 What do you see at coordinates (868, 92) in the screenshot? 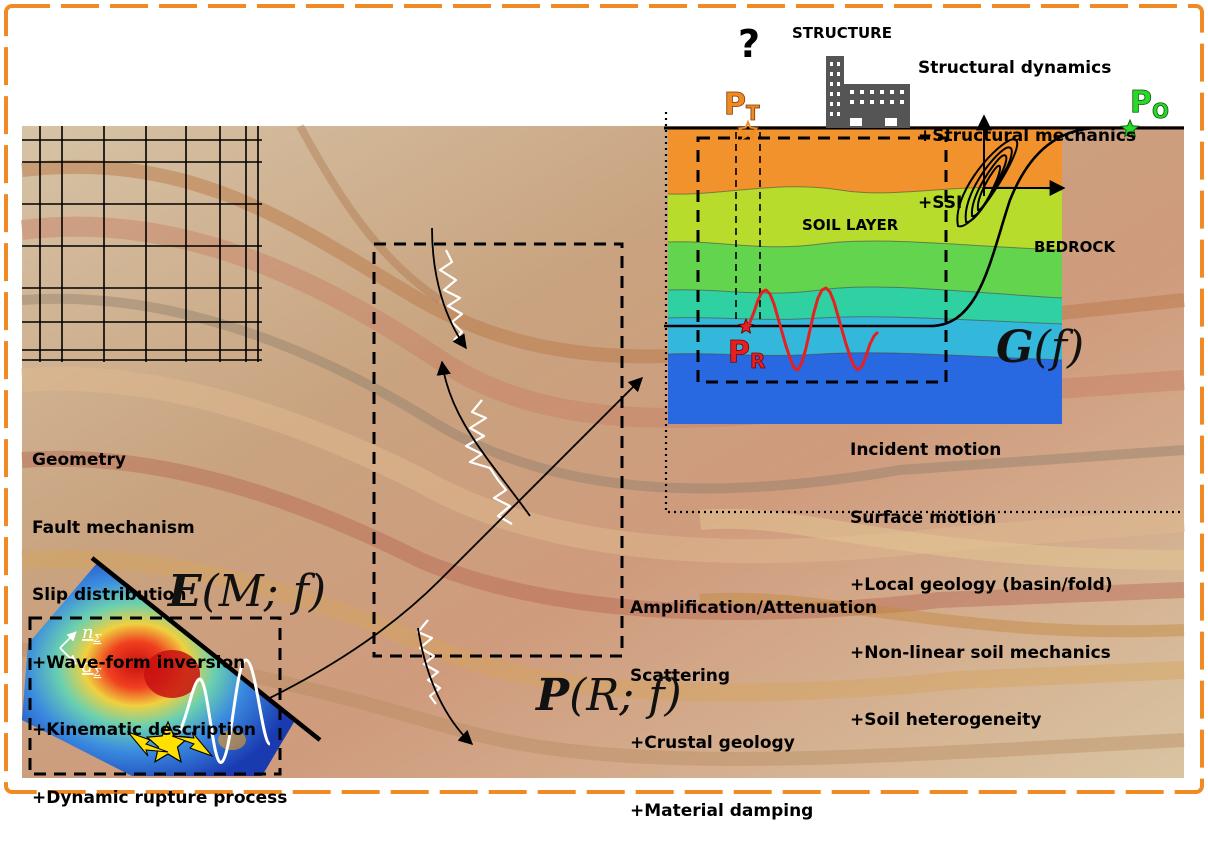
I see `structure-building` at bounding box center [868, 92].